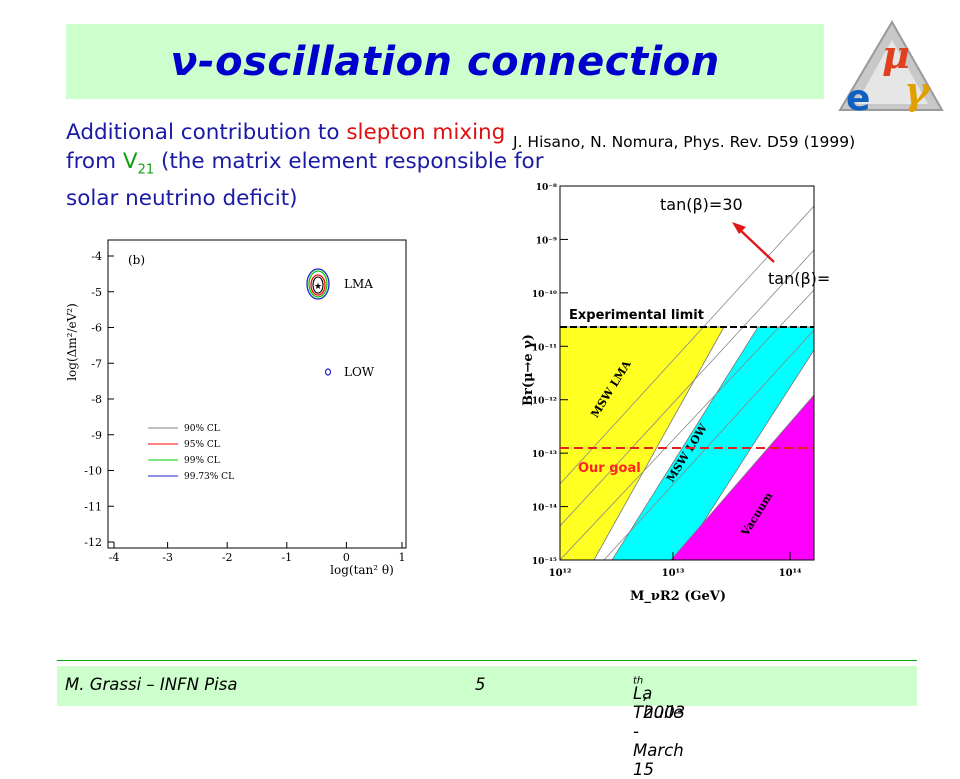 Image resolution: width=960 pixels, height=779 pixels. I want to click on panel-label: (b), so click(136, 260).